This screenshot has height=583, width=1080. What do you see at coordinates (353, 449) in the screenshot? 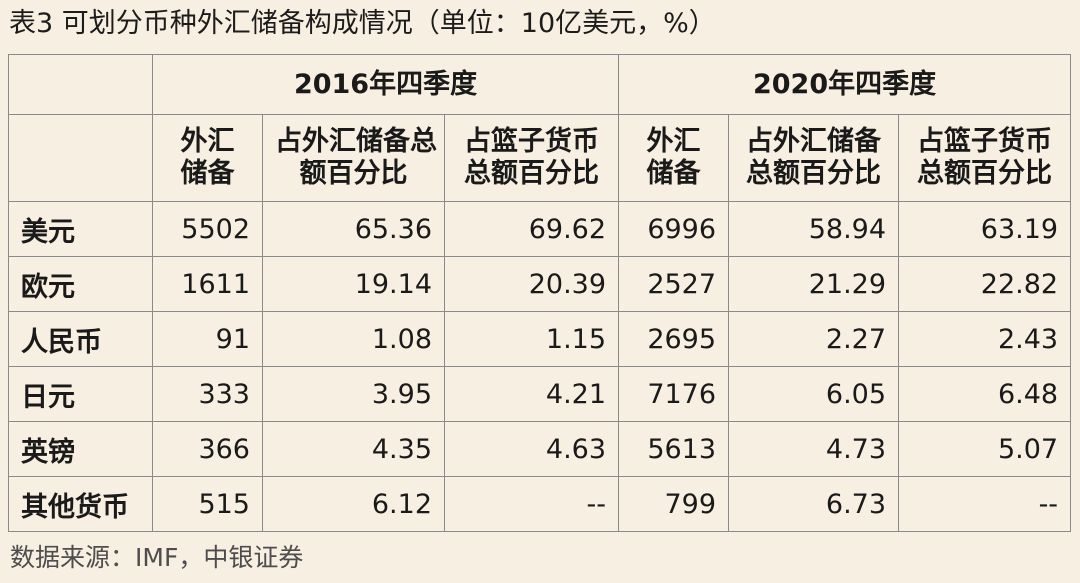
I see `share-total-2016-cell: 4.35` at bounding box center [353, 449].